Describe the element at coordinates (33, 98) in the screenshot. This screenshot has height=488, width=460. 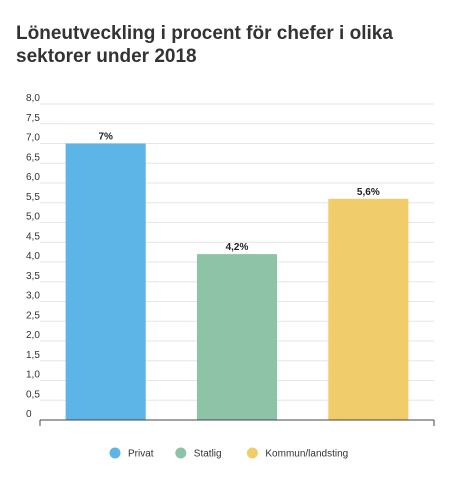
I see `y-tick-label: 8,0` at that location.